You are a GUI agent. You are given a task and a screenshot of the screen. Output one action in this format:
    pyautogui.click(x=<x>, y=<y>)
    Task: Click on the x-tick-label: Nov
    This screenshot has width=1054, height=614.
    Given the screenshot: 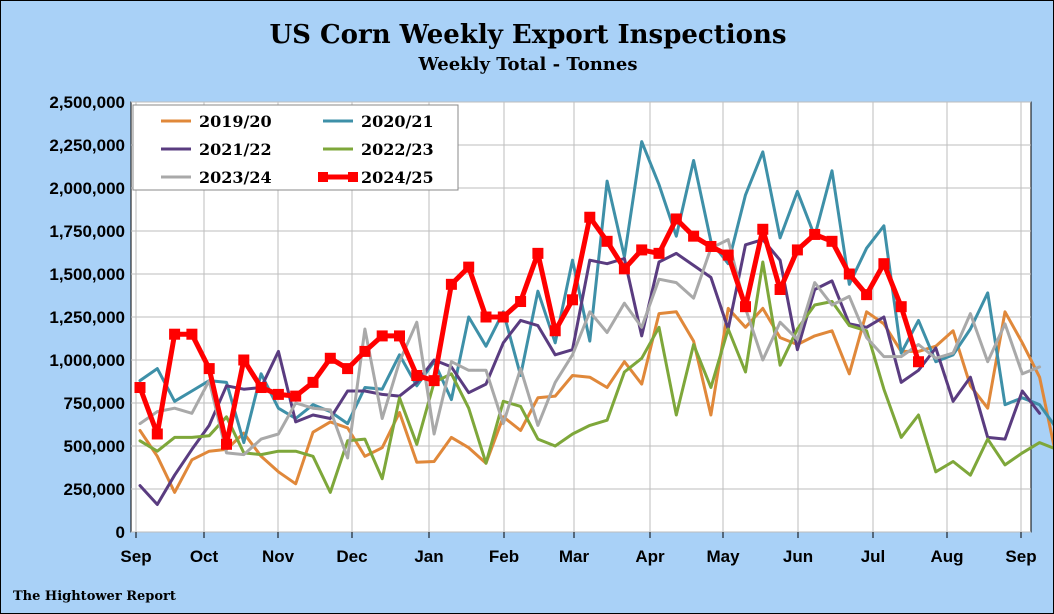 What is the action you would take?
    pyautogui.click(x=278, y=556)
    